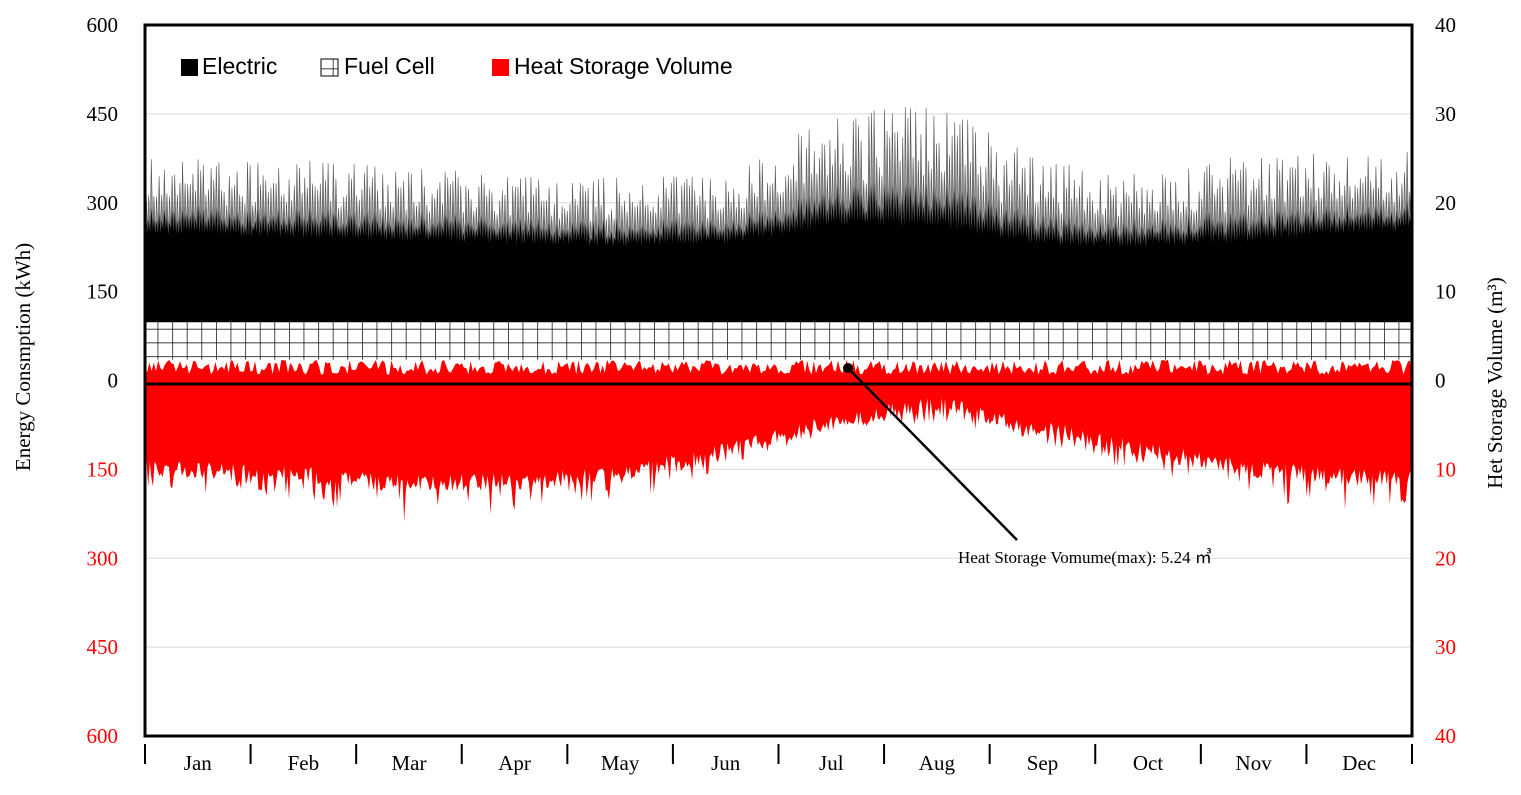 The width and height of the screenshot is (1521, 795). Describe the element at coordinates (620, 763) in the screenshot. I see `month-label: May` at that location.